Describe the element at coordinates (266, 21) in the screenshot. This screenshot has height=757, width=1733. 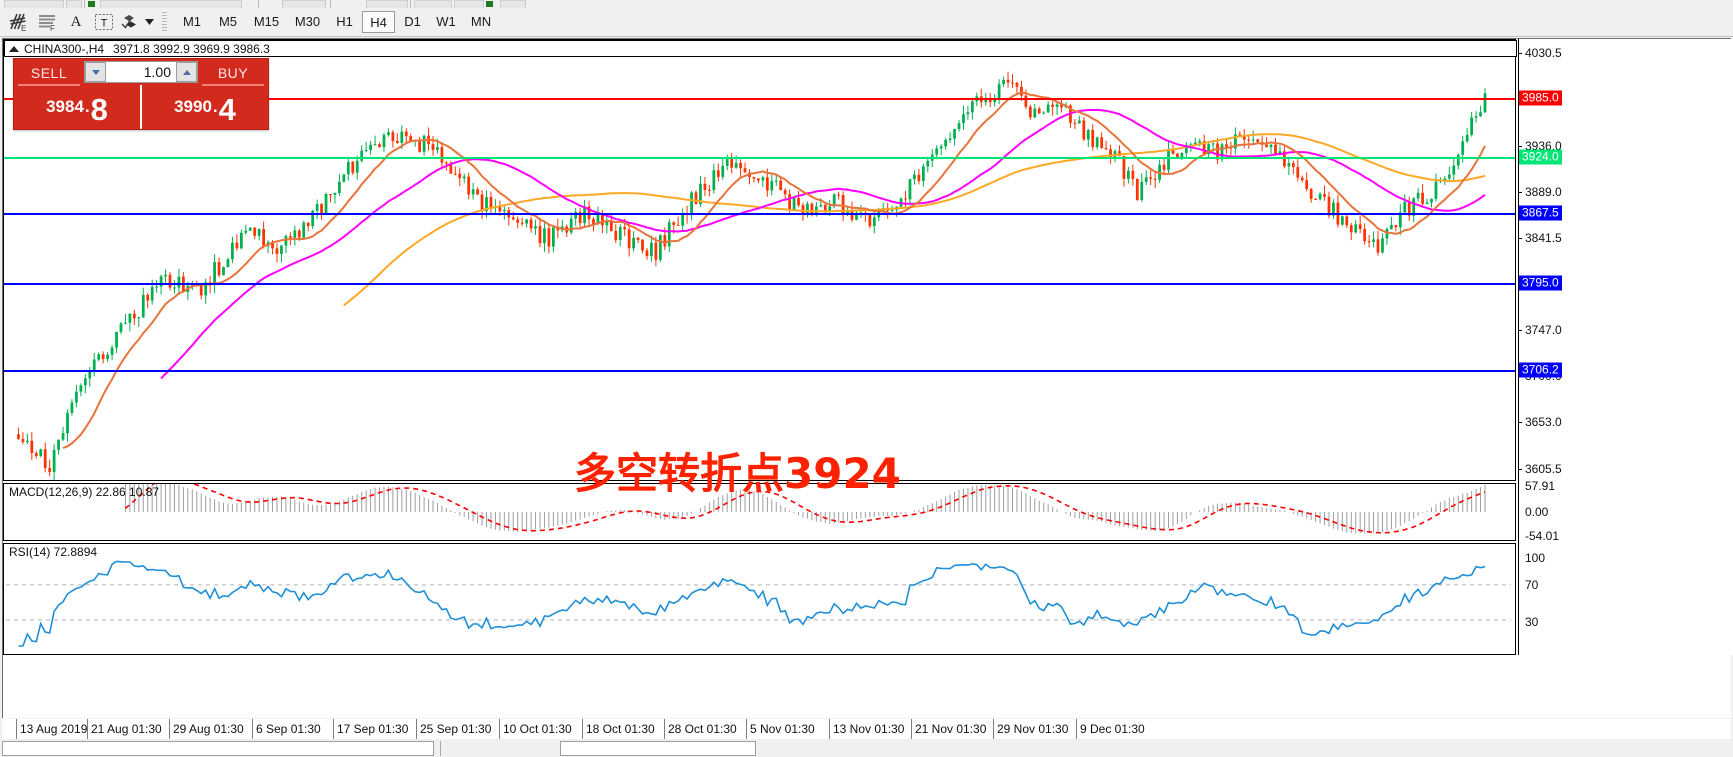
I see `timeframe-m15: M15` at that location.